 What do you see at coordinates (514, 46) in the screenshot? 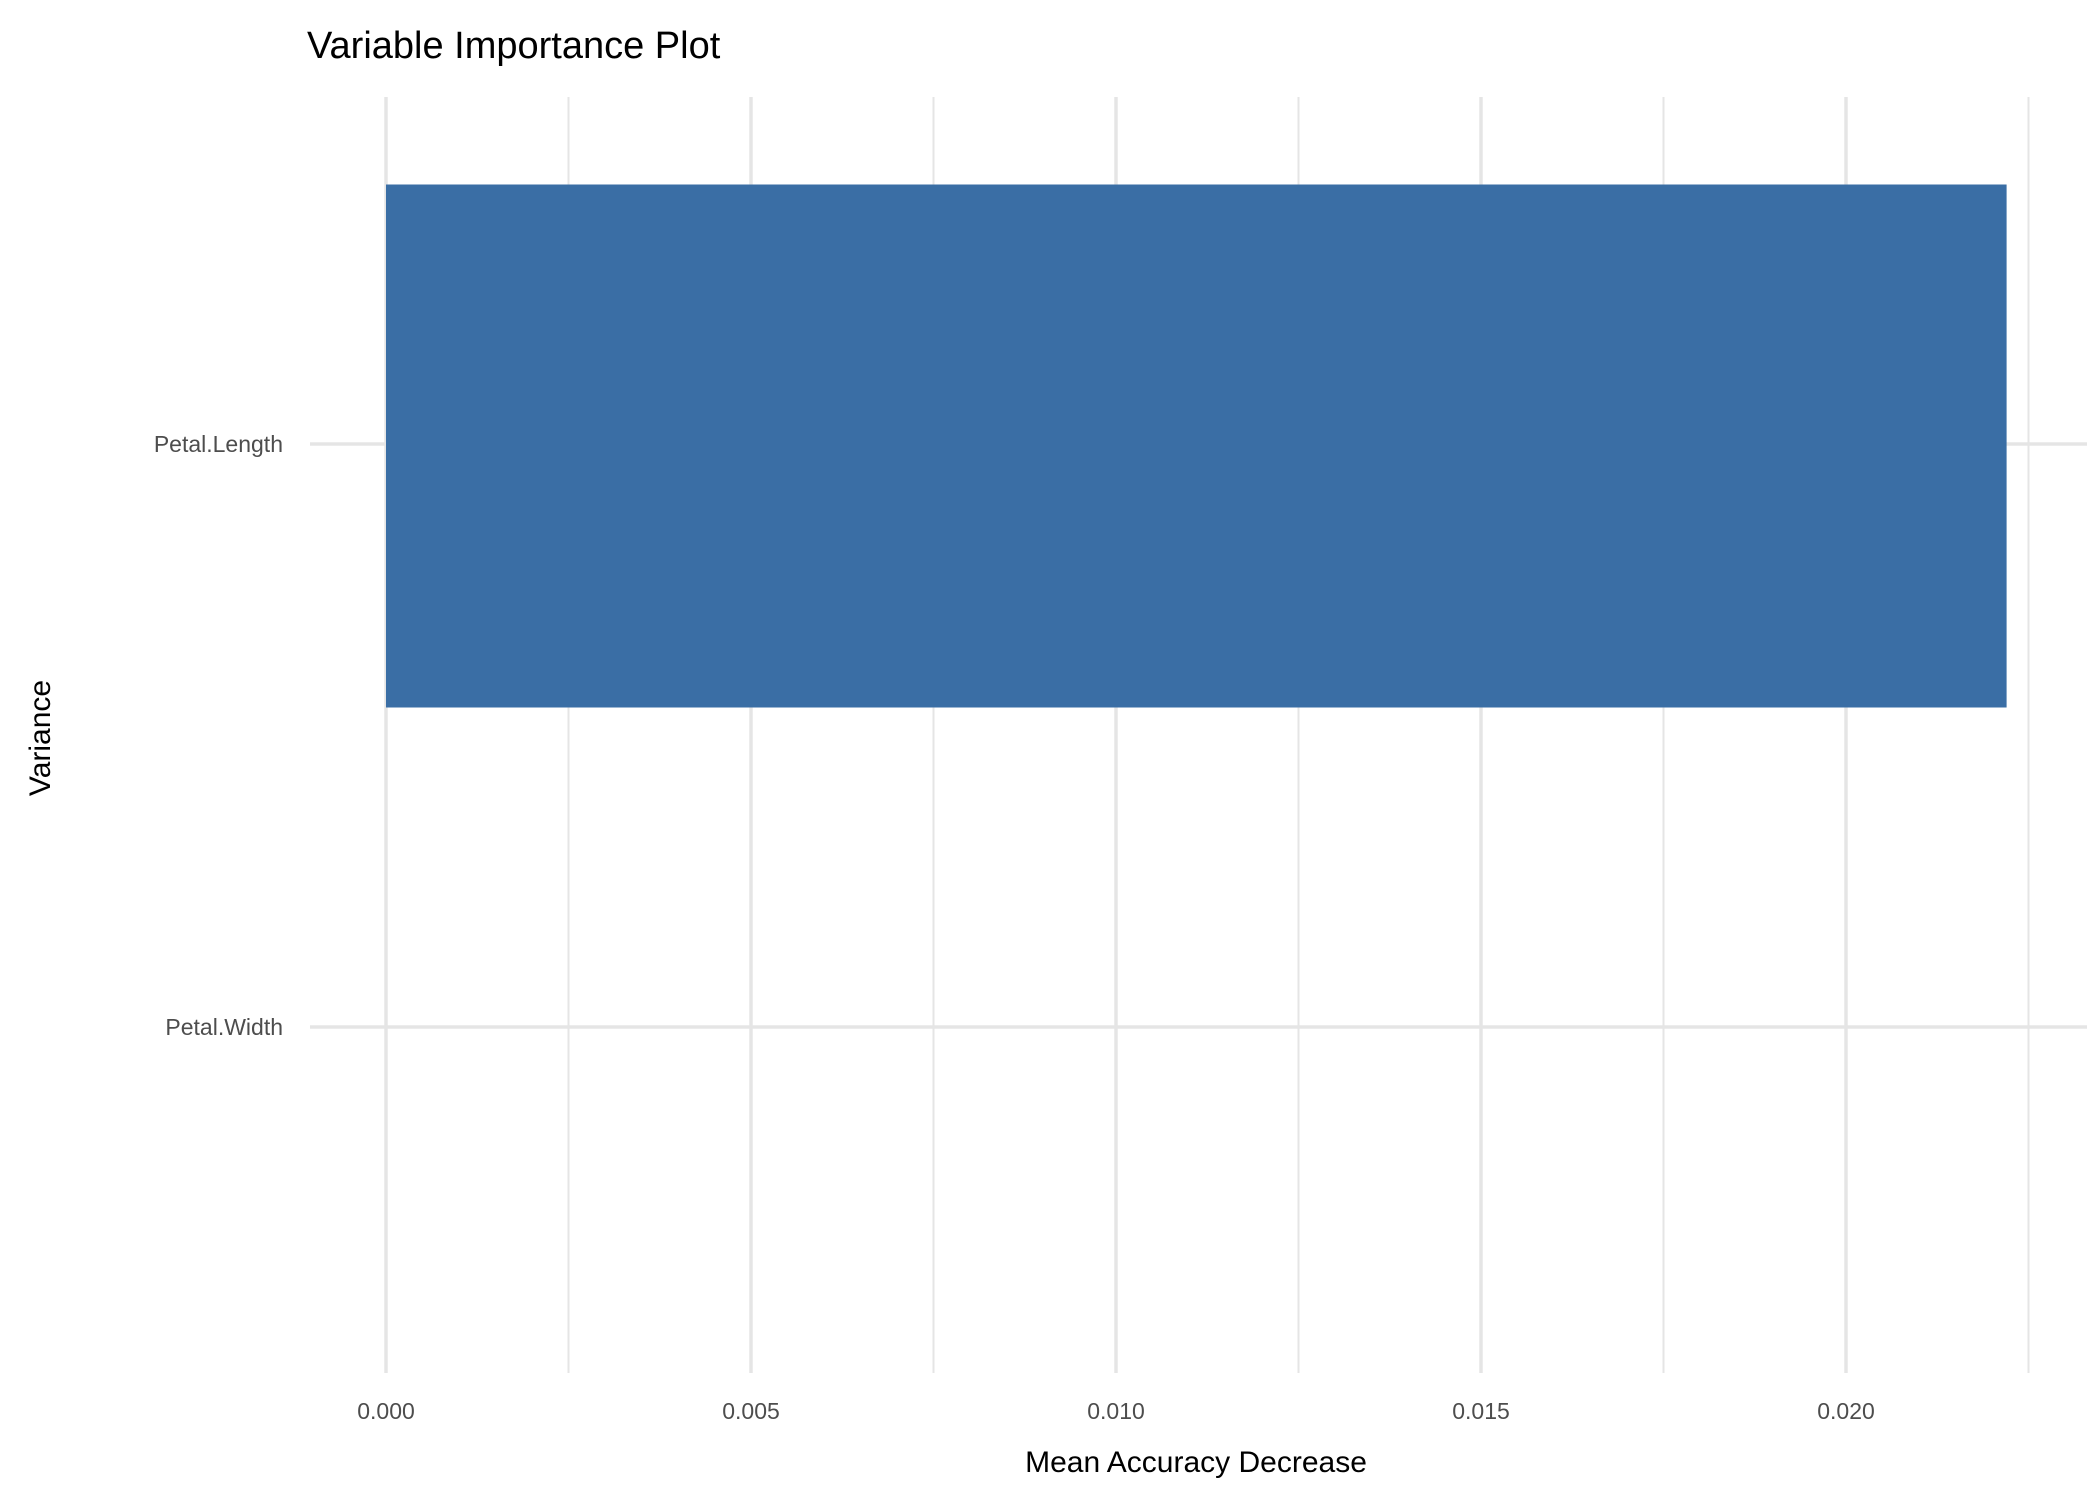
I see `chart-title: Variable Importance Plot` at bounding box center [514, 46].